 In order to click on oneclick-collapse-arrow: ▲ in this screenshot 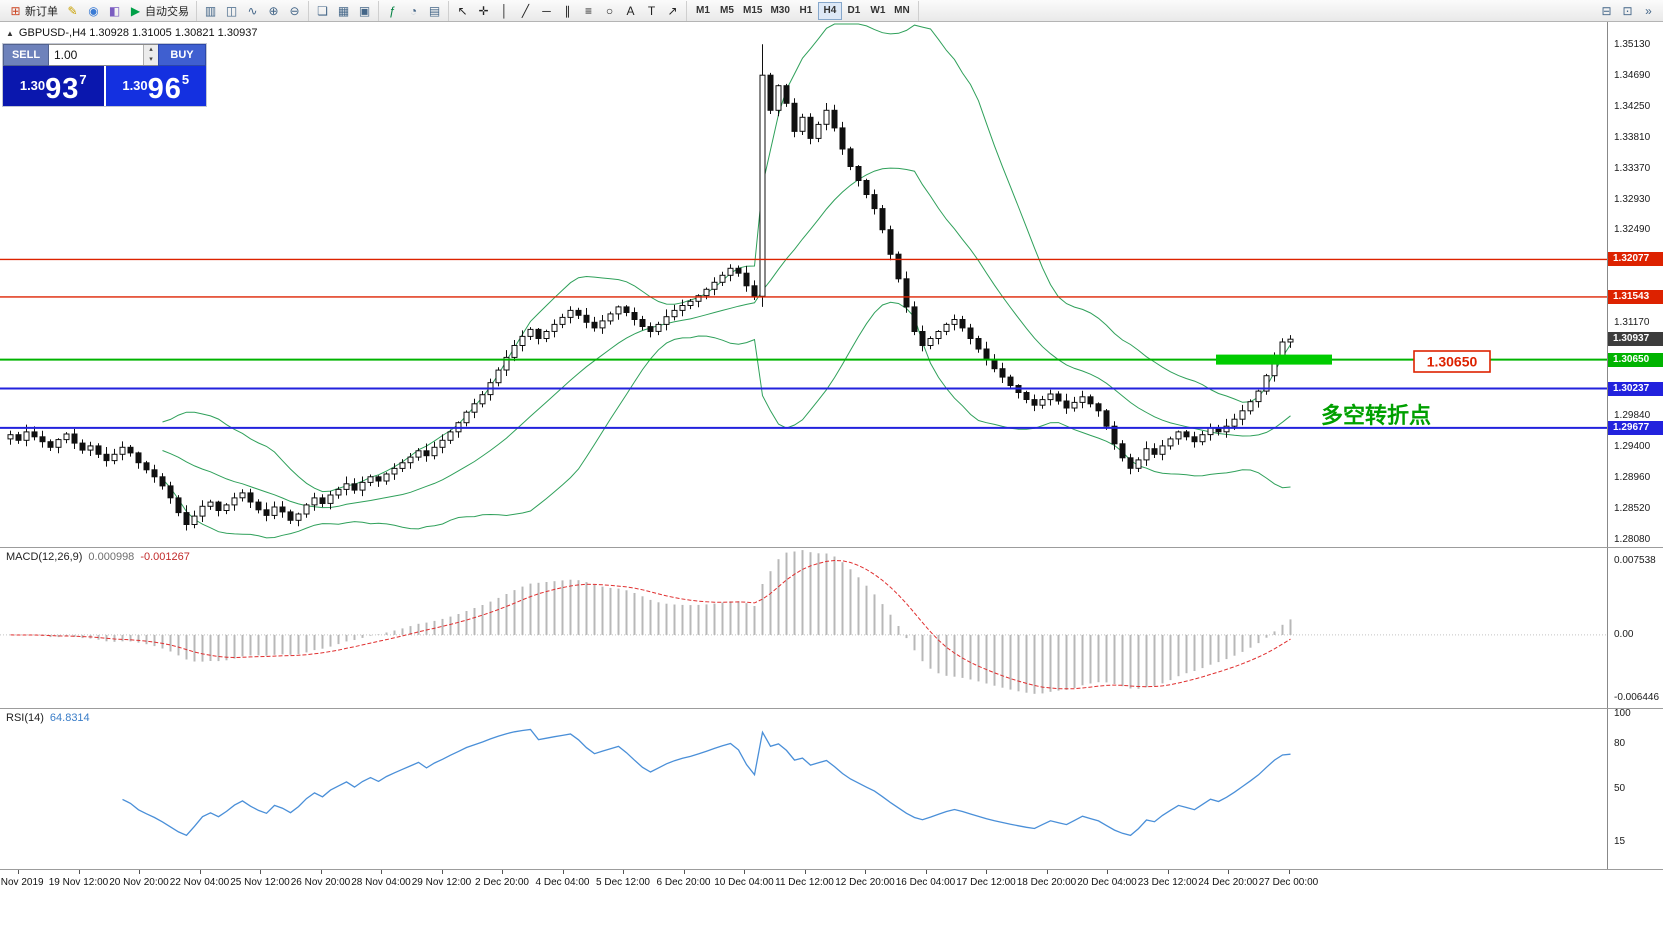, I will do `click(10, 33)`.